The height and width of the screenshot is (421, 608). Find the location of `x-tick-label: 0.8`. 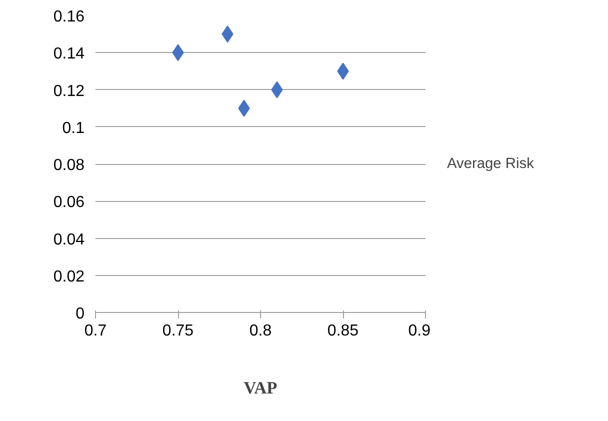

x-tick-label: 0.8 is located at coordinates (260, 331).